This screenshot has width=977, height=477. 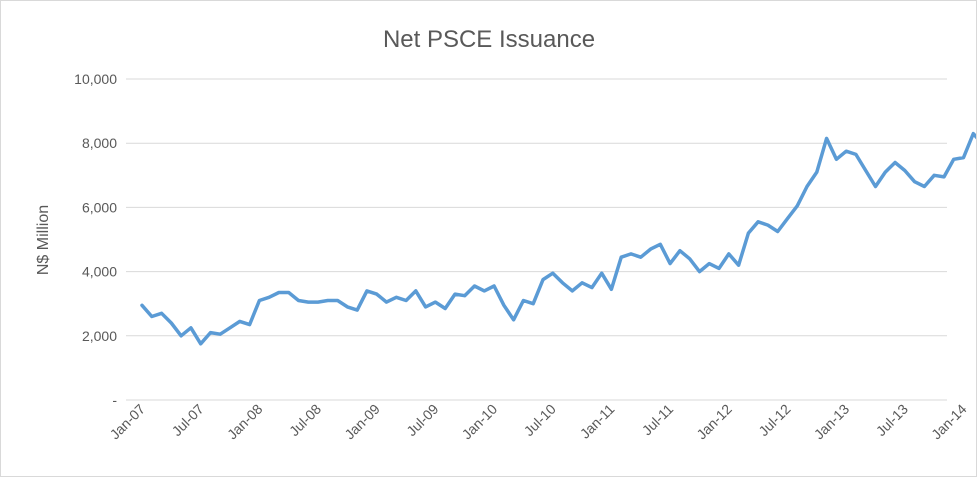 I want to click on y-tick-label: 2,000, so click(x=99, y=336).